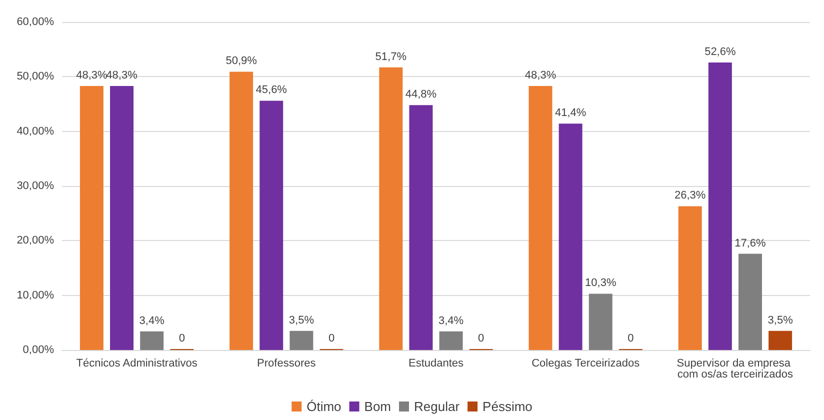  What do you see at coordinates (750, 243) in the screenshot?
I see `data-label: 17,6%` at bounding box center [750, 243].